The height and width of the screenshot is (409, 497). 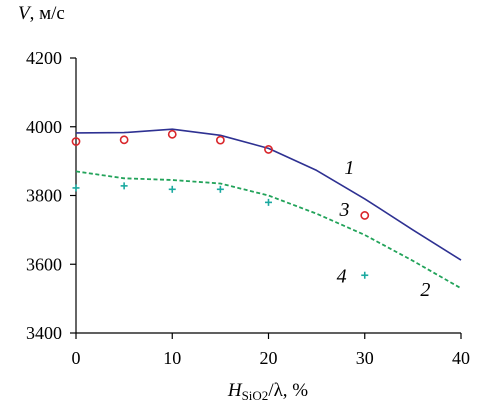 I want to click on x-tick-label: 20, so click(x=269, y=358).